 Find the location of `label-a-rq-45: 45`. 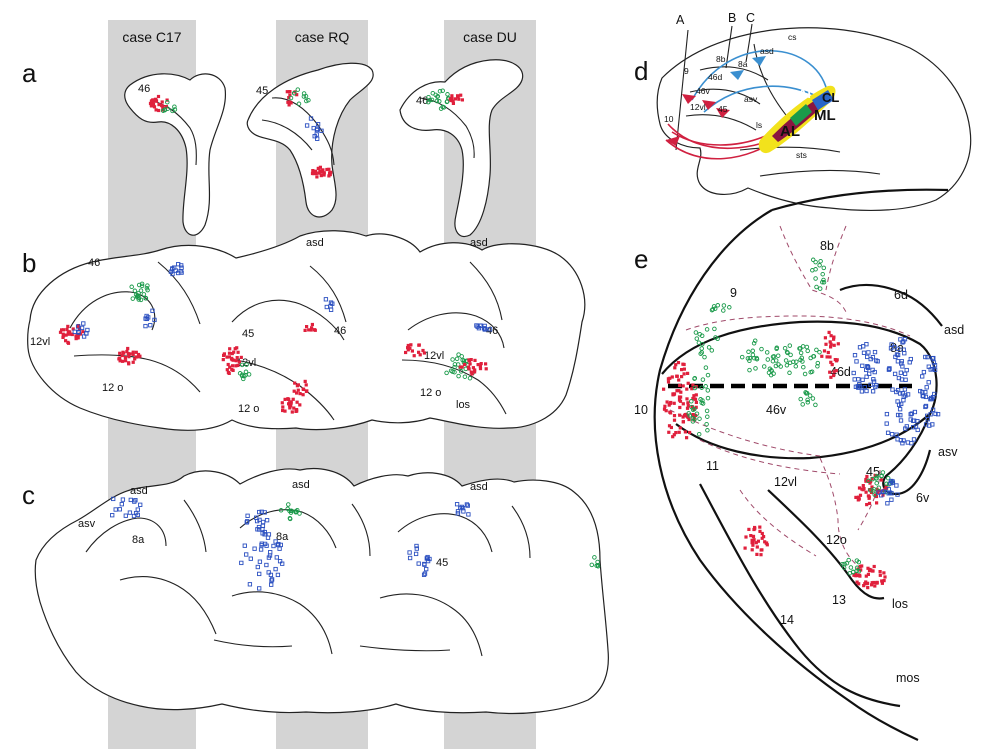

label-a-rq-45: 45 is located at coordinates (262, 91).